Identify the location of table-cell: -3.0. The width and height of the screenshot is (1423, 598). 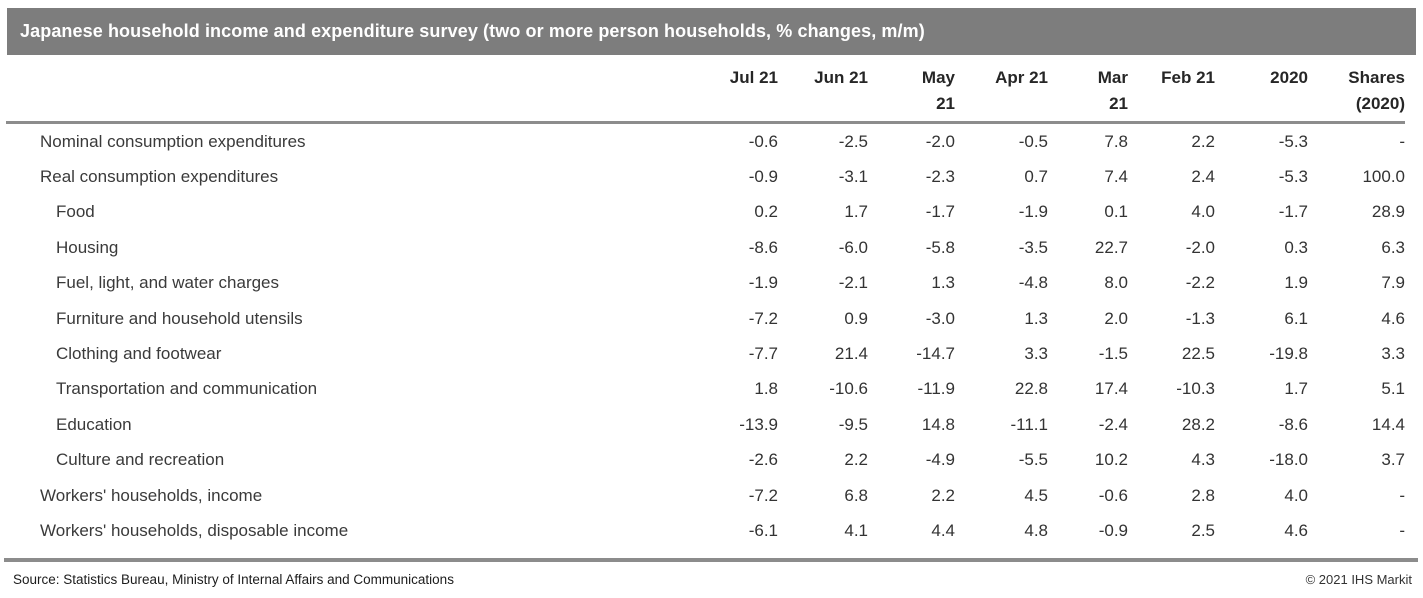
(940, 318).